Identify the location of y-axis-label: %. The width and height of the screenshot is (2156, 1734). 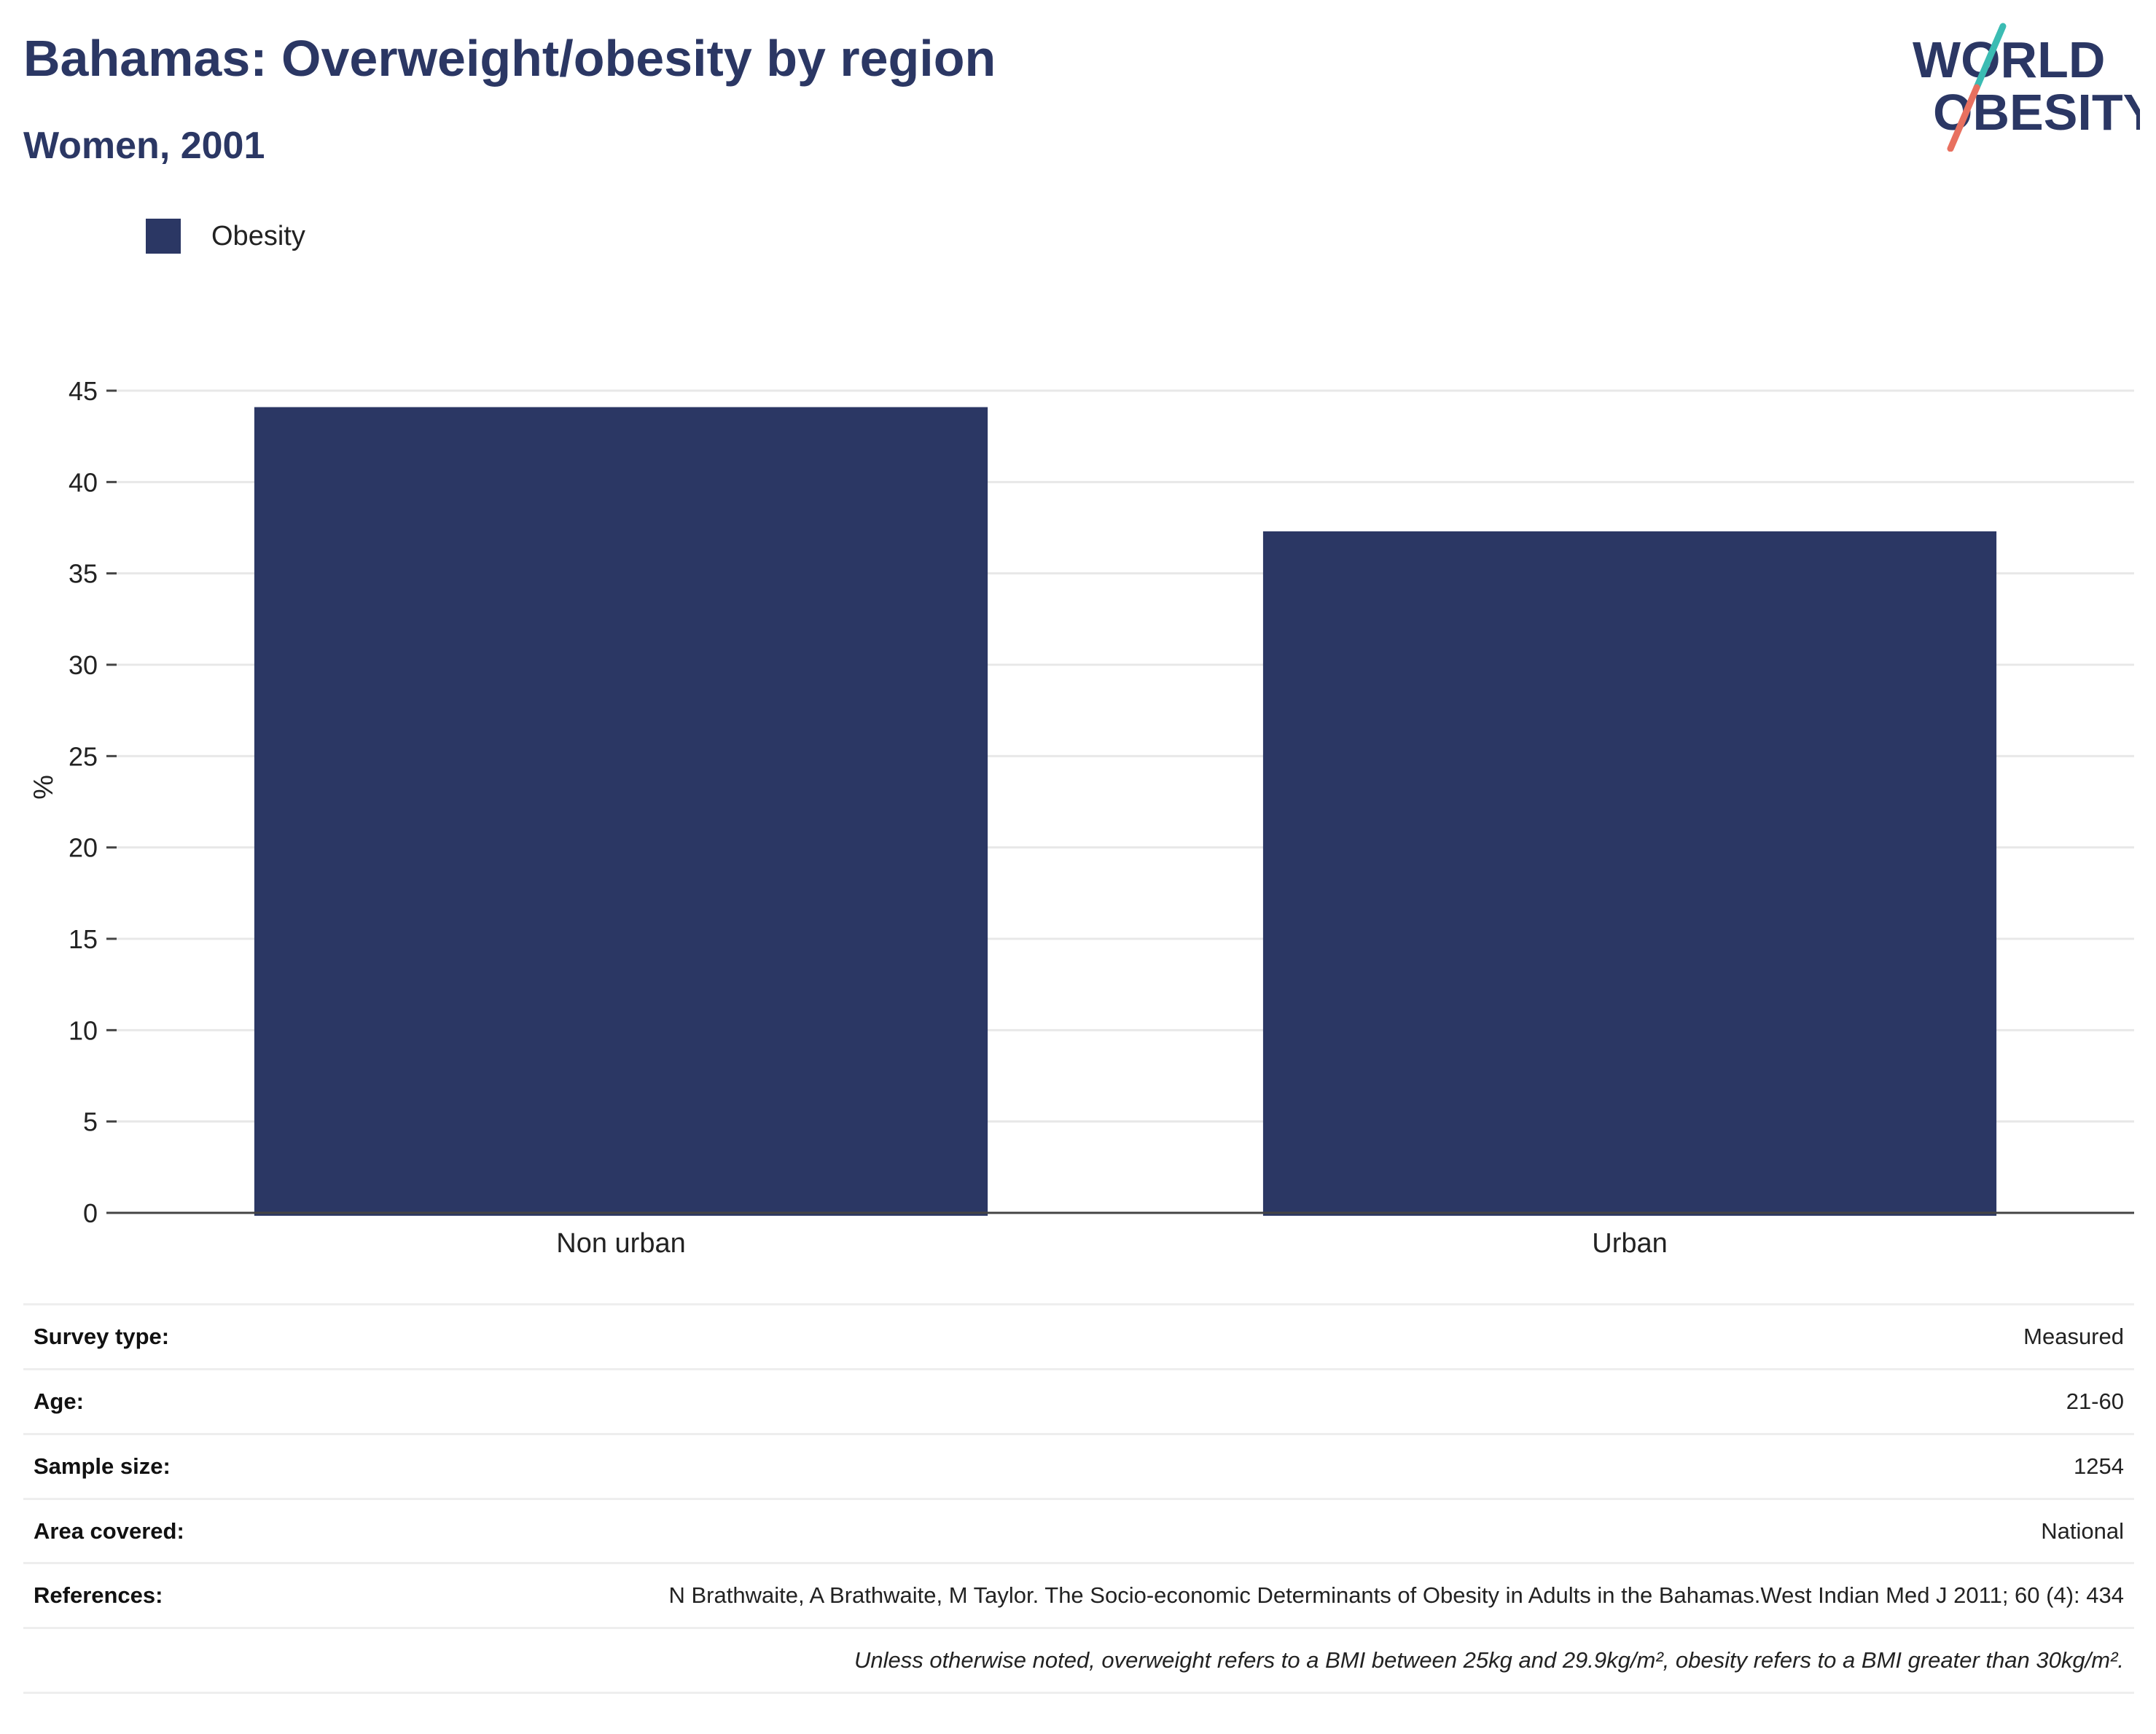
(43, 788).